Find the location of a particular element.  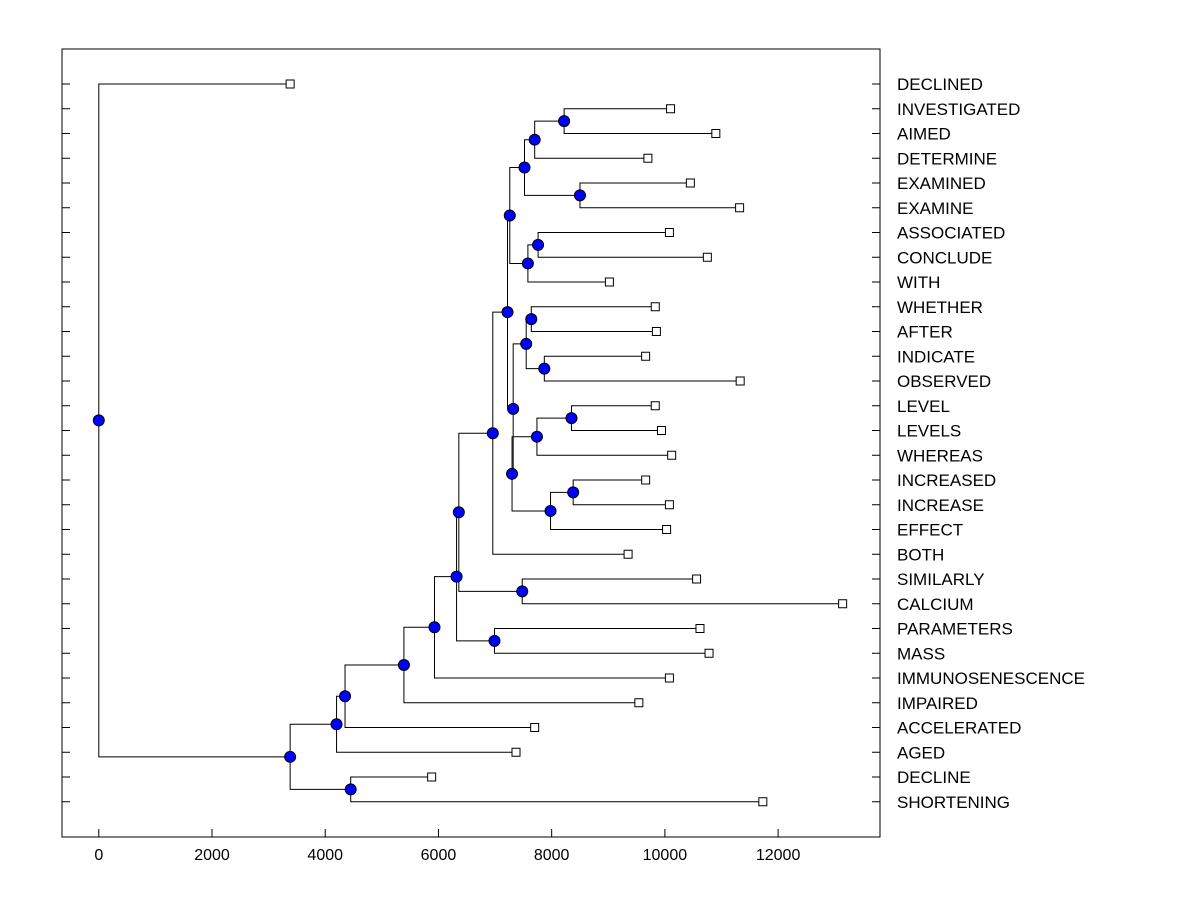

merge-node-n17 is located at coordinates (507, 312).